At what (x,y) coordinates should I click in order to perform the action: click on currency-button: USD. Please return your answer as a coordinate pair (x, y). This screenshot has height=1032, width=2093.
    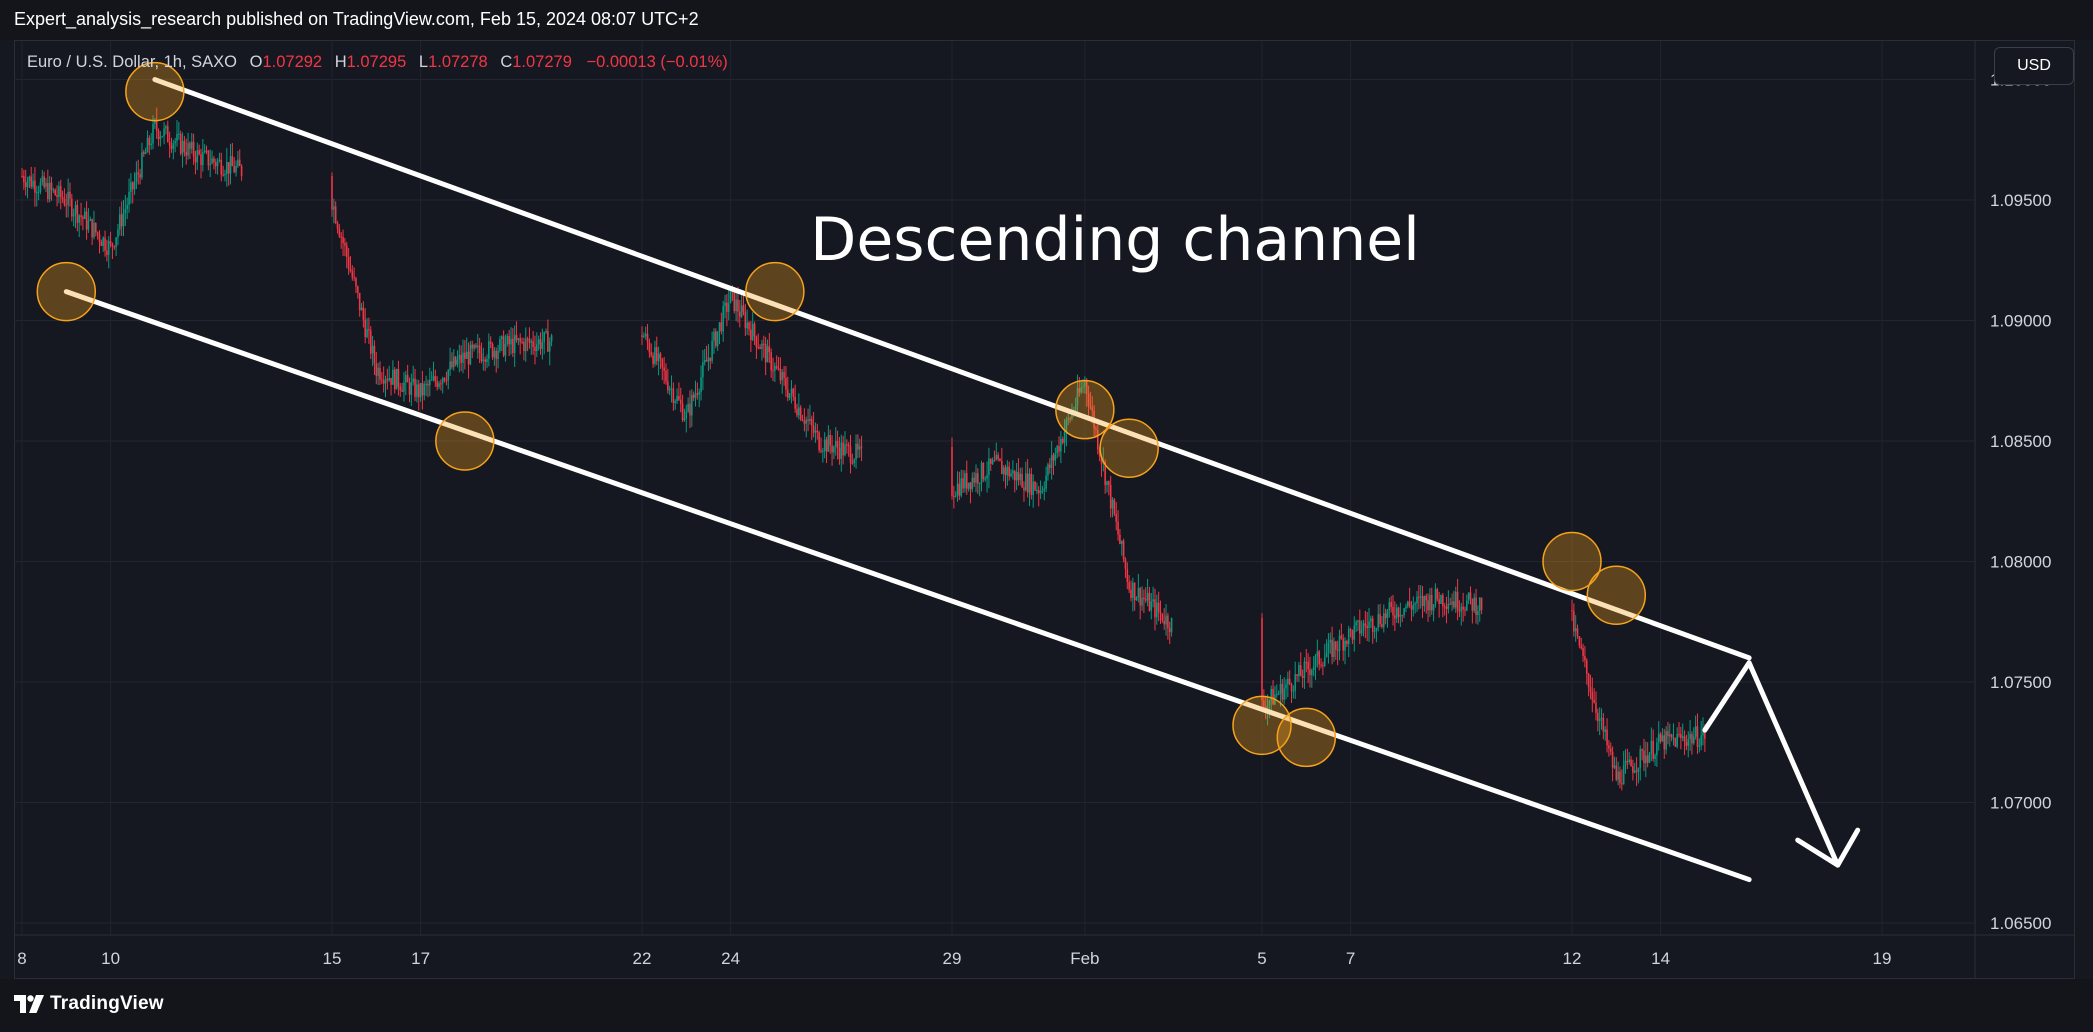
    Looking at the image, I should click on (2034, 66).